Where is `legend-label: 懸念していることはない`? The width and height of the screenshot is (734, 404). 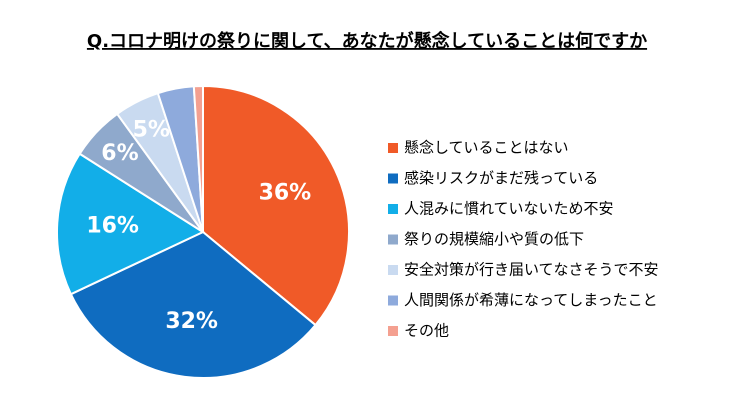
legend-label: 懸念していることはない is located at coordinates (486, 148).